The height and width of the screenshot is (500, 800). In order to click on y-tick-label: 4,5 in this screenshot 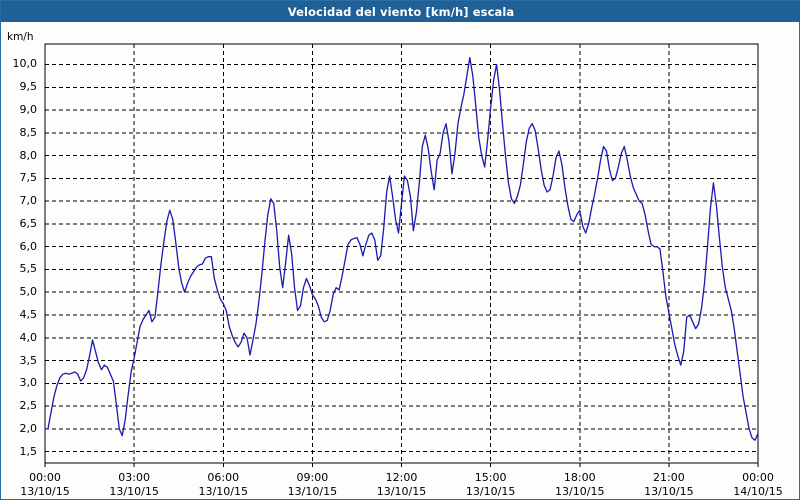, I will do `click(28, 314)`.